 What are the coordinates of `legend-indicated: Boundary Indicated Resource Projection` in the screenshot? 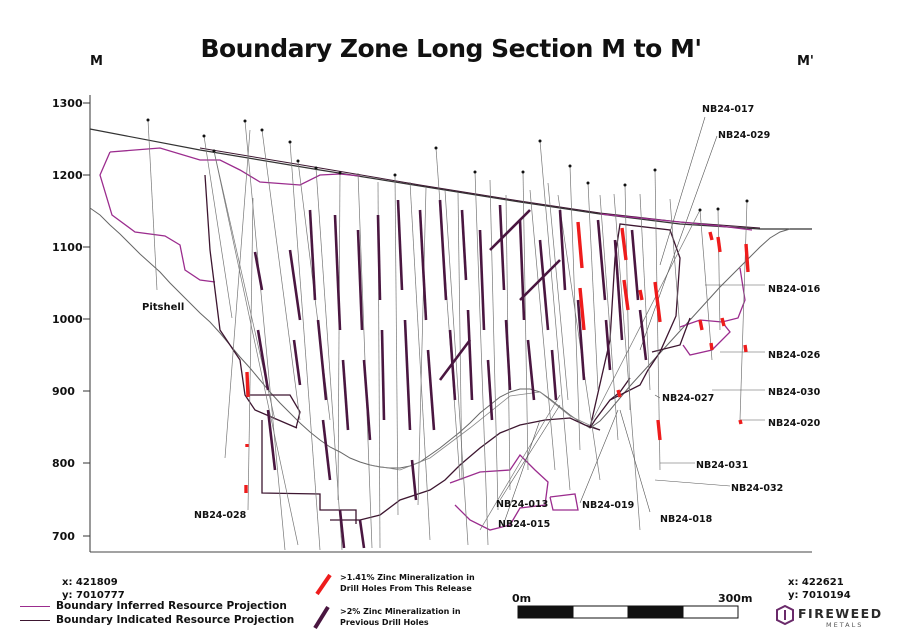 It's located at (157, 620).